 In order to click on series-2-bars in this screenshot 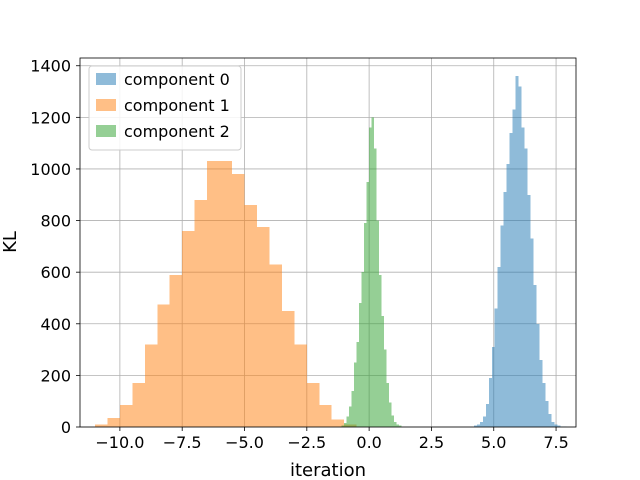, I will do `click(371, 272)`.